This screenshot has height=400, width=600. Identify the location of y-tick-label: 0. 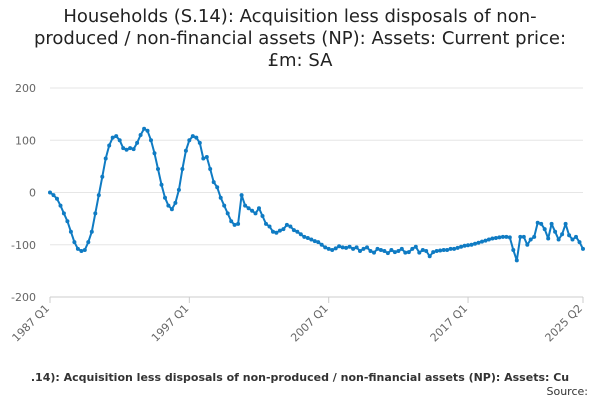
(32, 193).